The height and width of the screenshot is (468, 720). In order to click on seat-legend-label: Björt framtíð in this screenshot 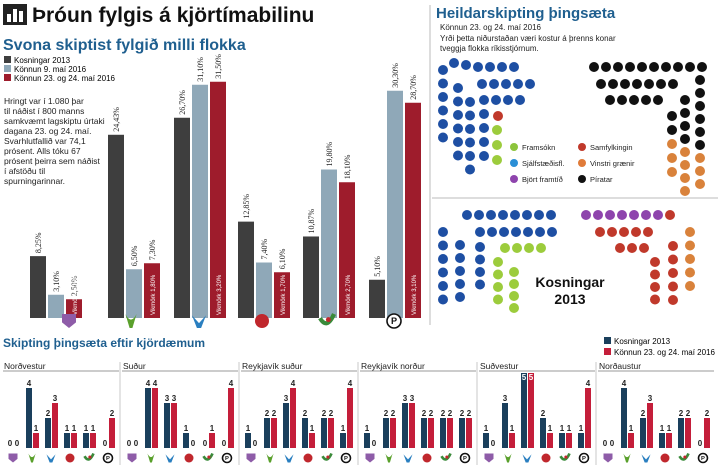, I will do `click(542, 179)`.